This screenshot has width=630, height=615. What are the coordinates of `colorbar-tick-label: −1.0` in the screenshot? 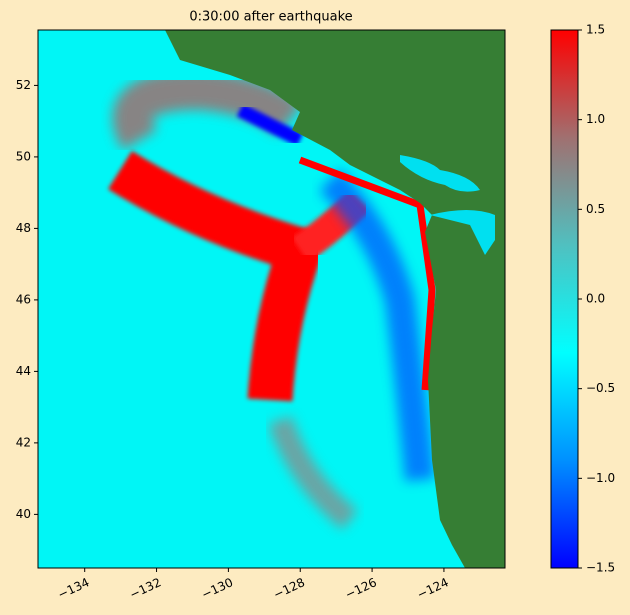 It's located at (600, 478).